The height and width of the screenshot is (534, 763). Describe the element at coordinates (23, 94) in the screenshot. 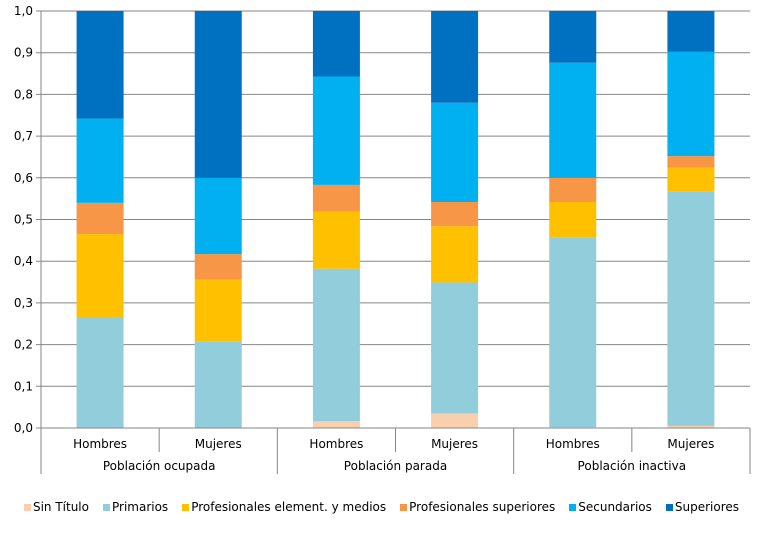

I see `y-tick-label: 0,8` at that location.